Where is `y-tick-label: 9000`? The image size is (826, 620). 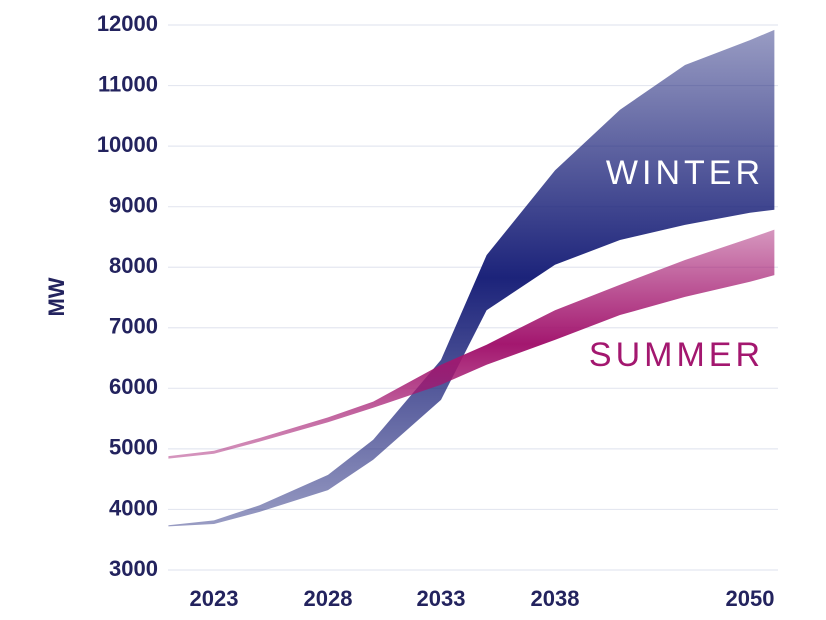 y-tick-label: 9000 is located at coordinates (133, 204).